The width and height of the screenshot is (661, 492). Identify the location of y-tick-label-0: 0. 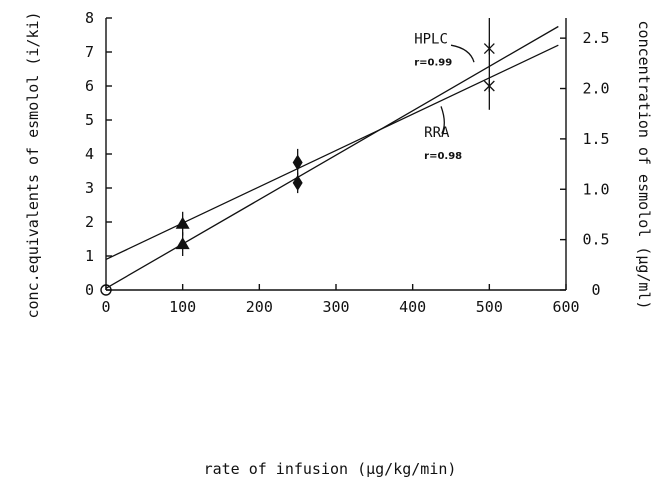
(89, 290).